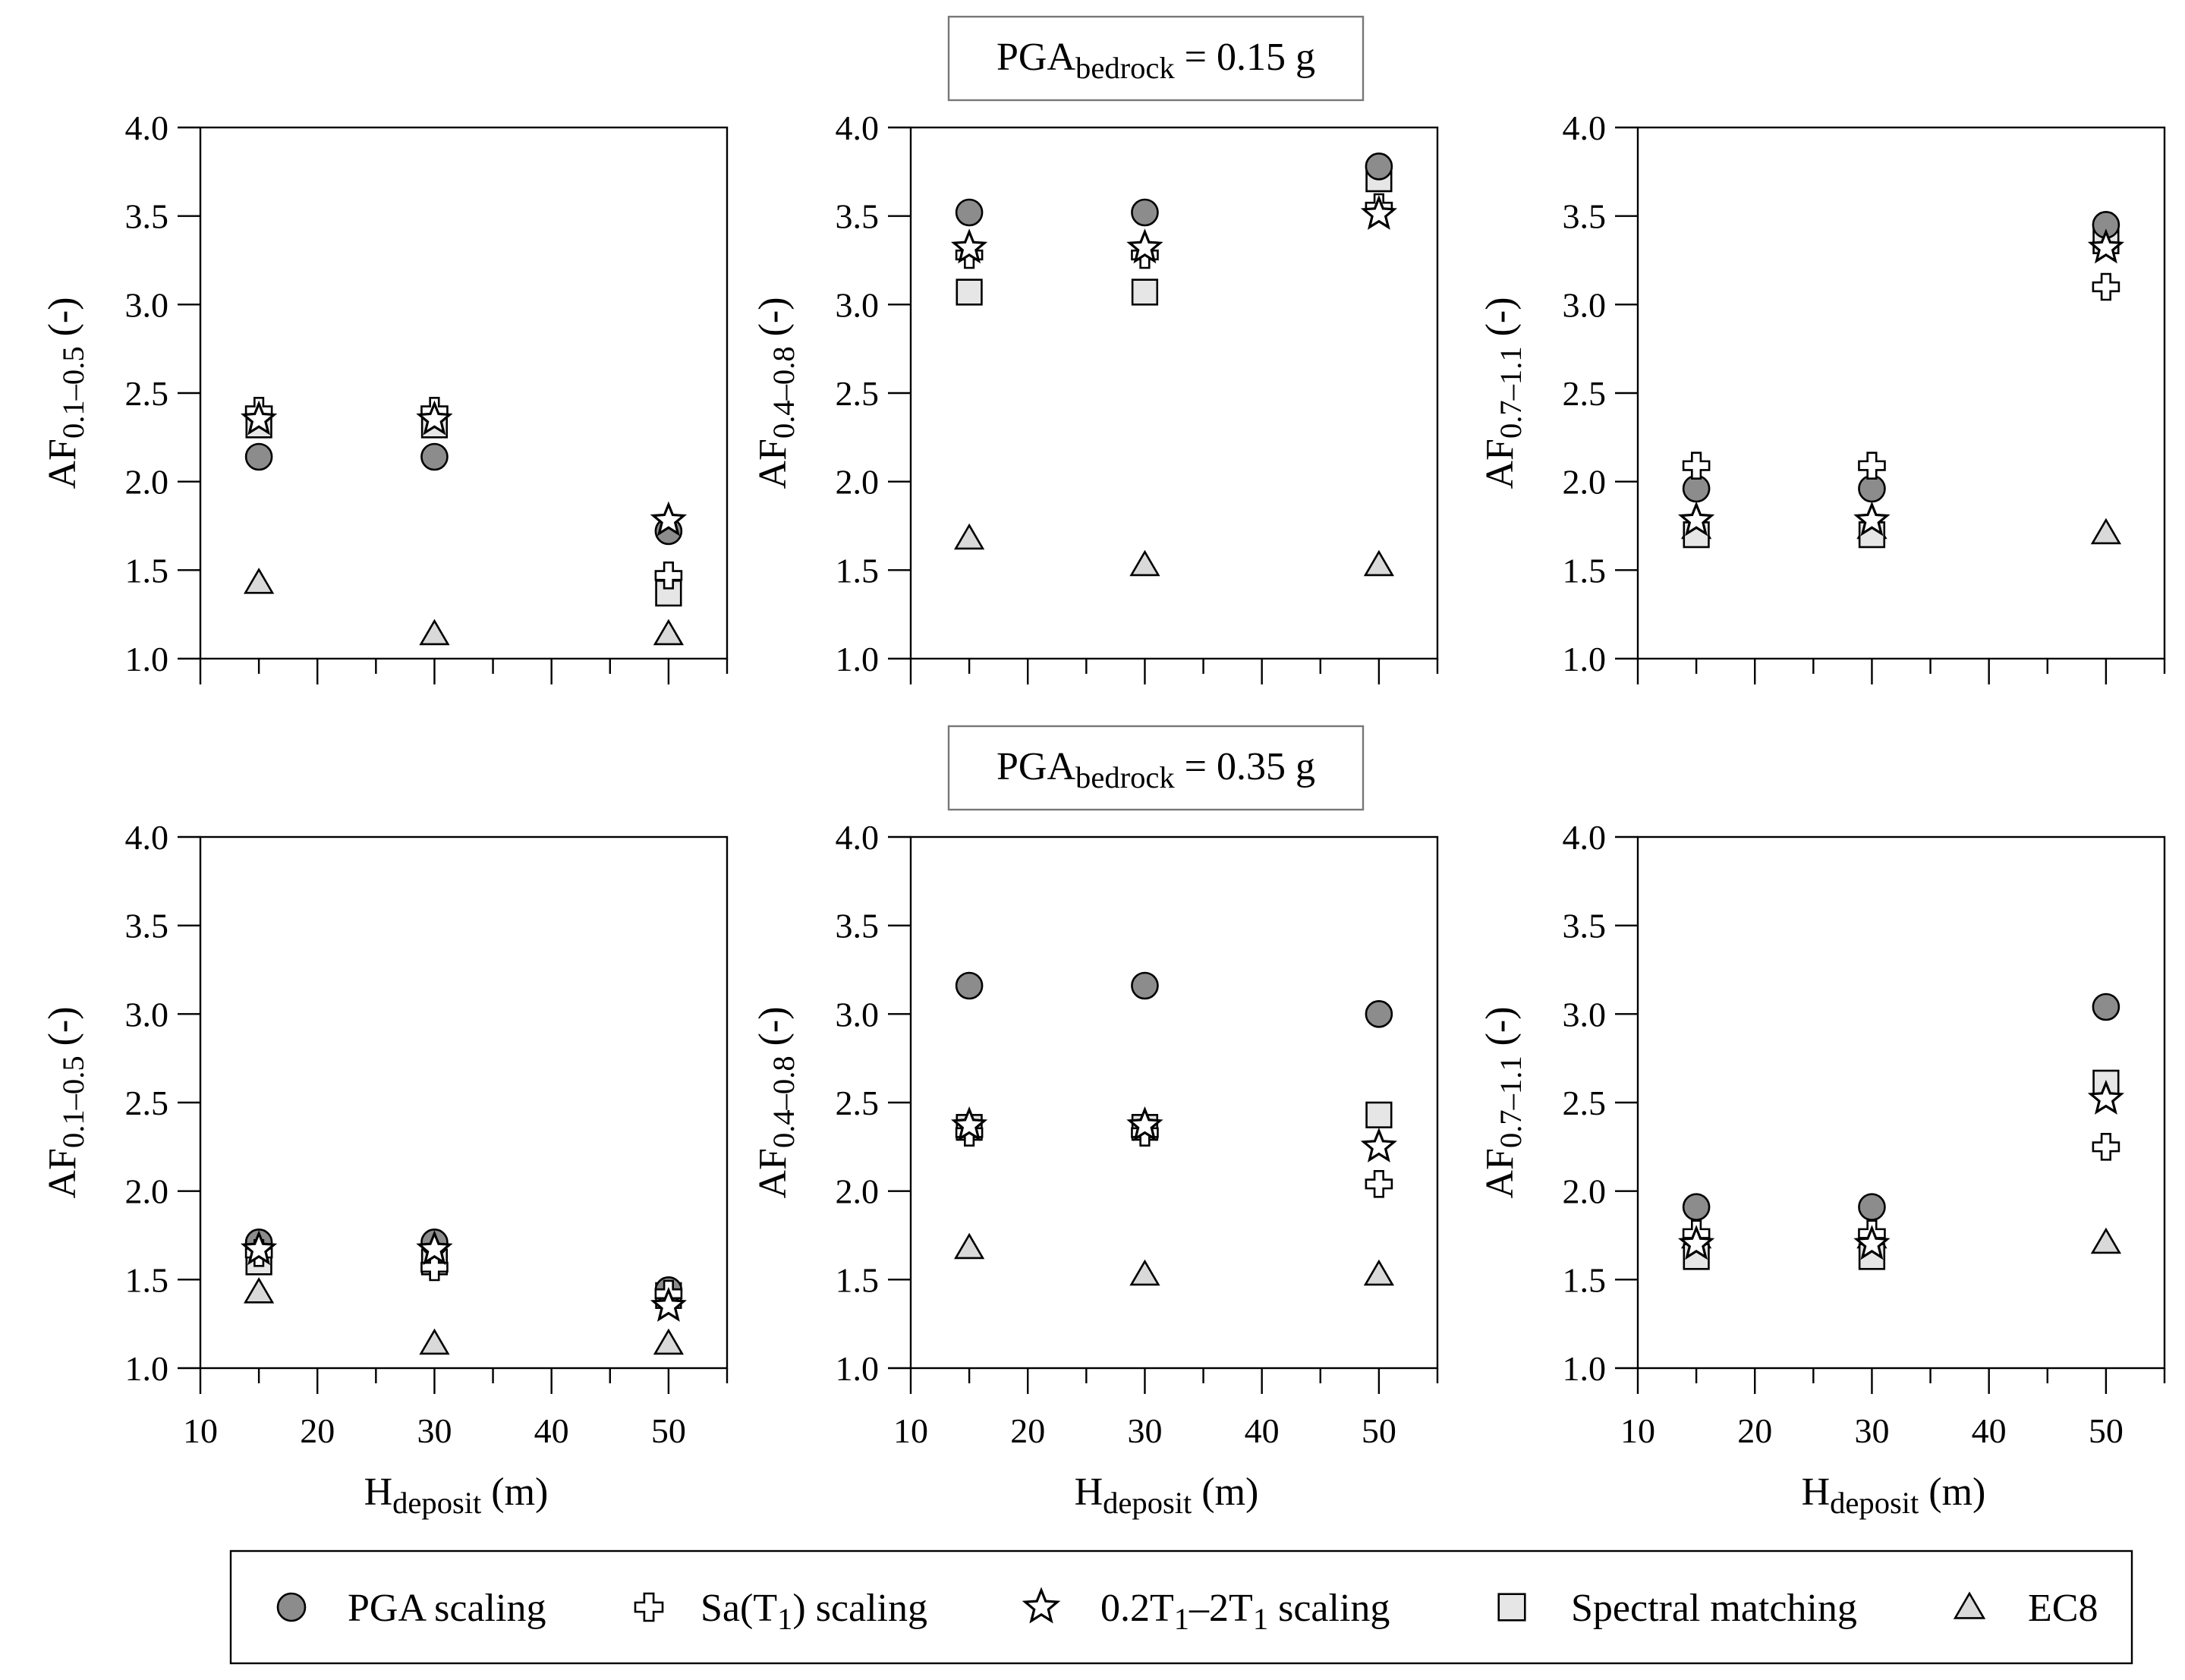 The height and width of the screenshot is (1680, 2185). I want to click on legend-label: 0.2T1–2T1 scaling, so click(1245, 1611).